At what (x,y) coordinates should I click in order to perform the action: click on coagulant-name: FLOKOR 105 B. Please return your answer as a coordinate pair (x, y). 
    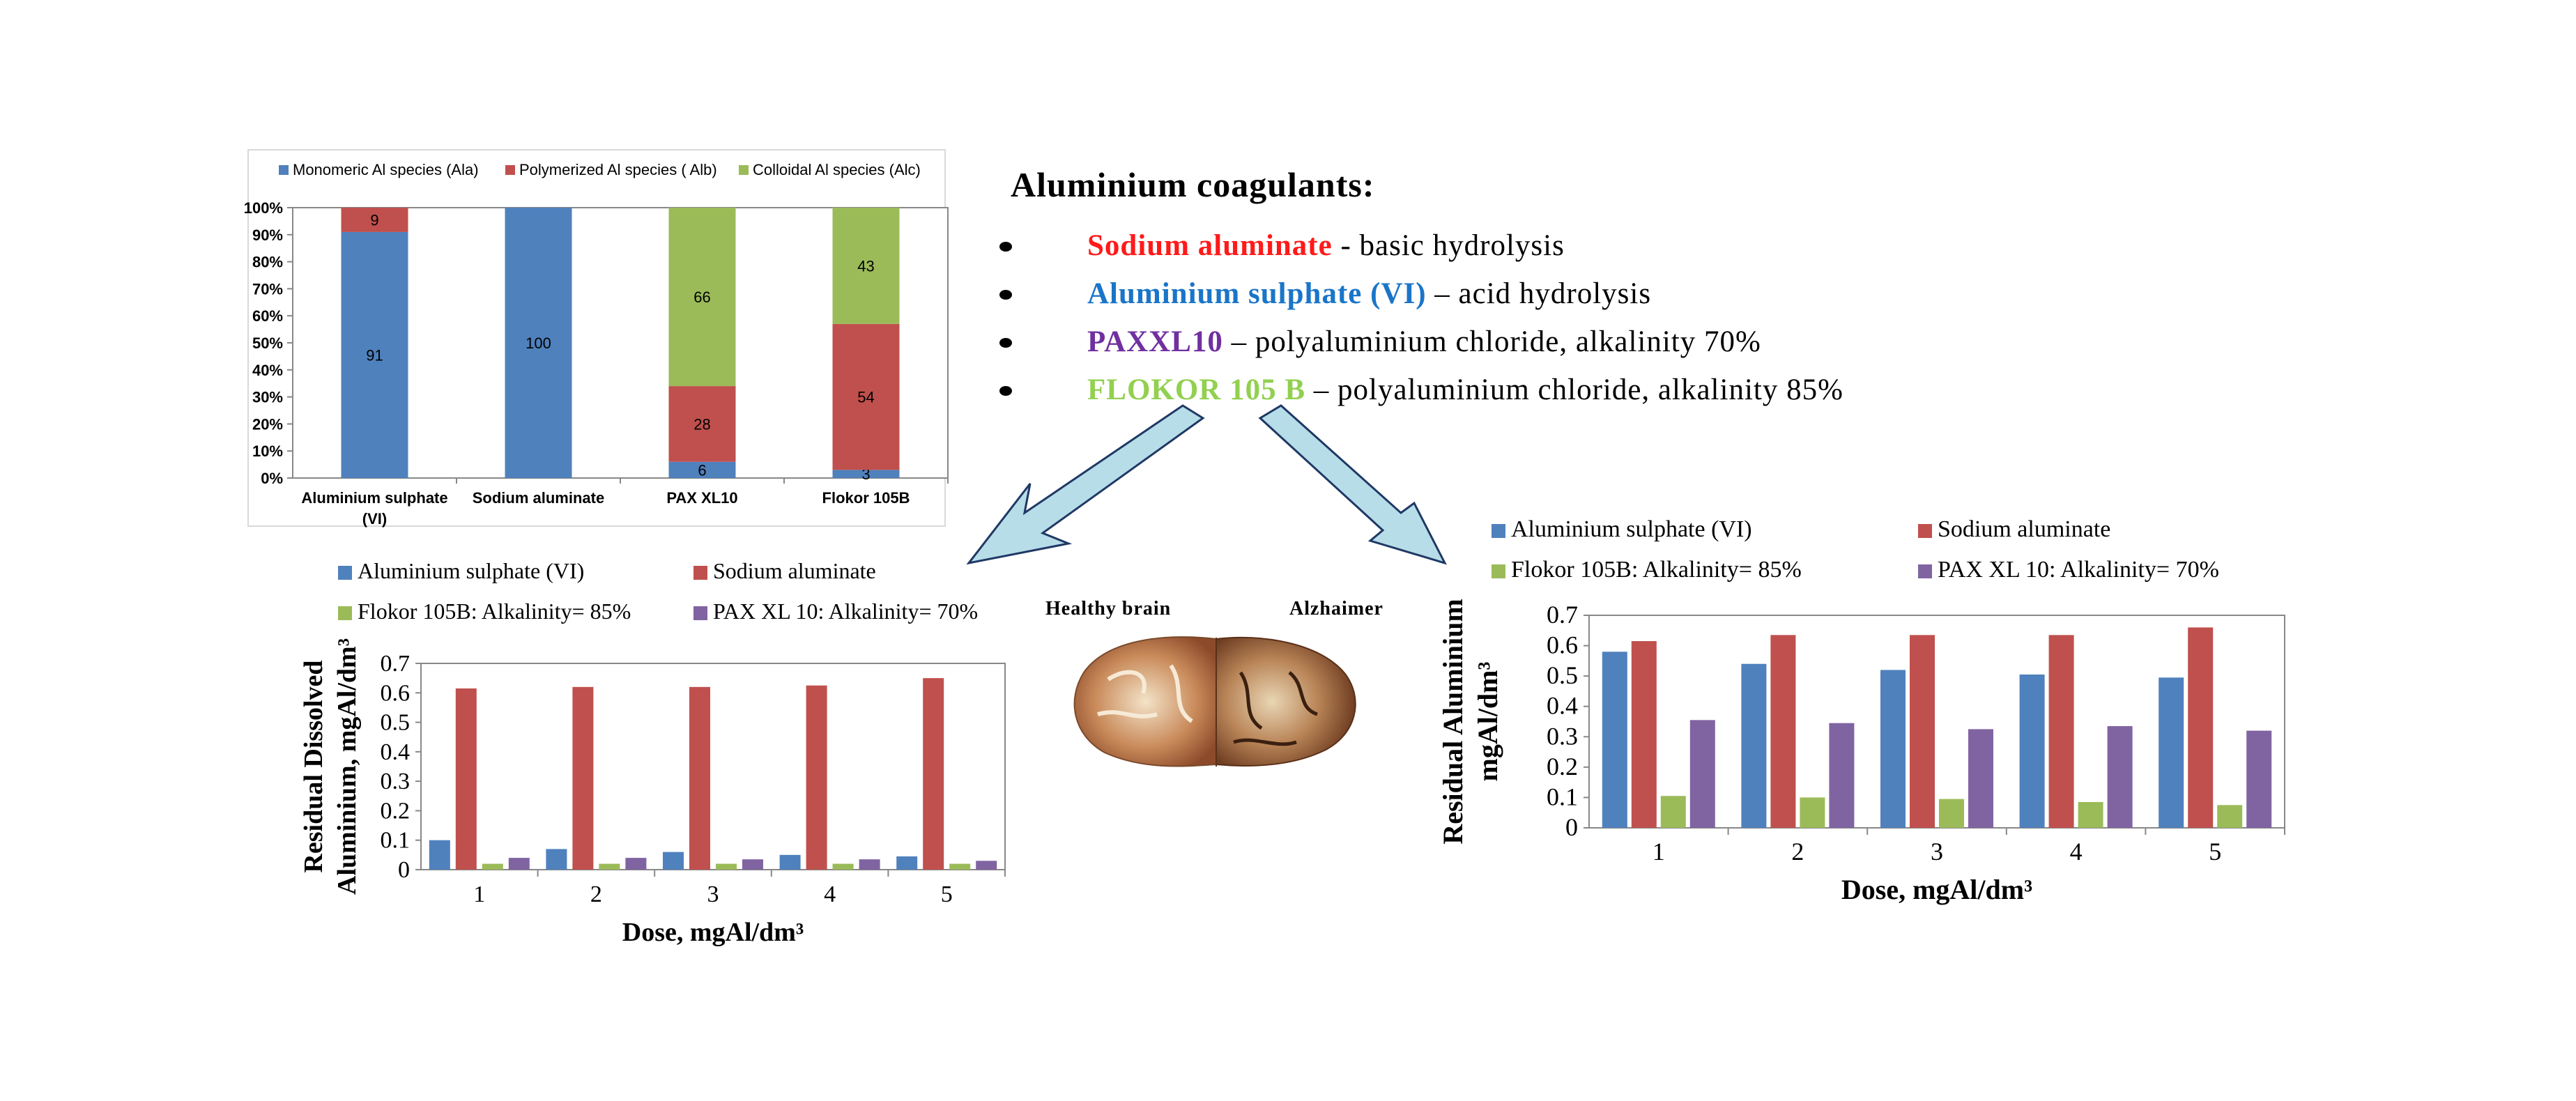
    Looking at the image, I should click on (1196, 390).